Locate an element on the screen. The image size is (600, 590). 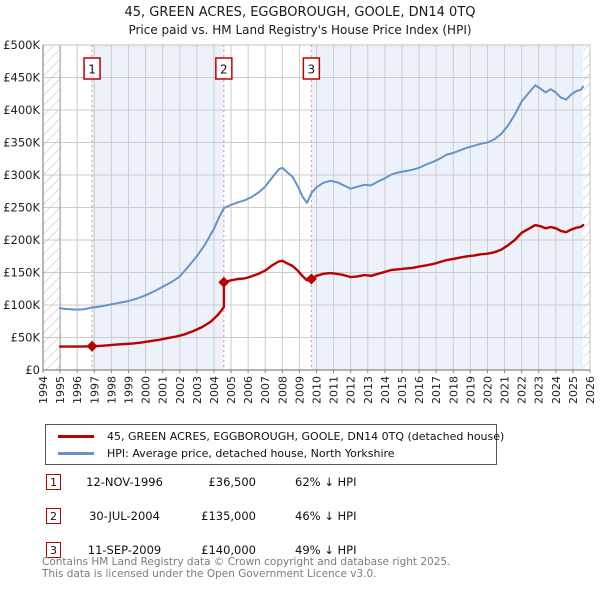
x-tick-label: 2017 is located at coordinates (436, 390).